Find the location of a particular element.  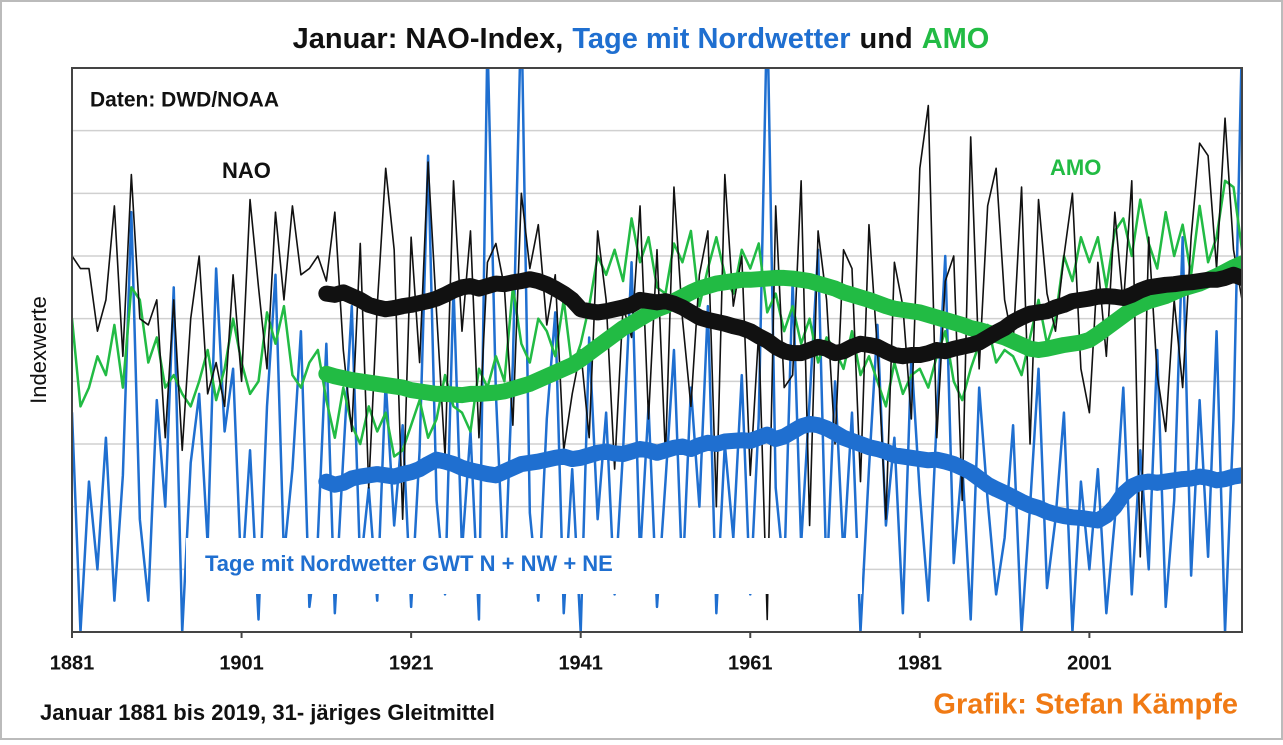

x-tick-label: 1921 is located at coordinates (411, 663).